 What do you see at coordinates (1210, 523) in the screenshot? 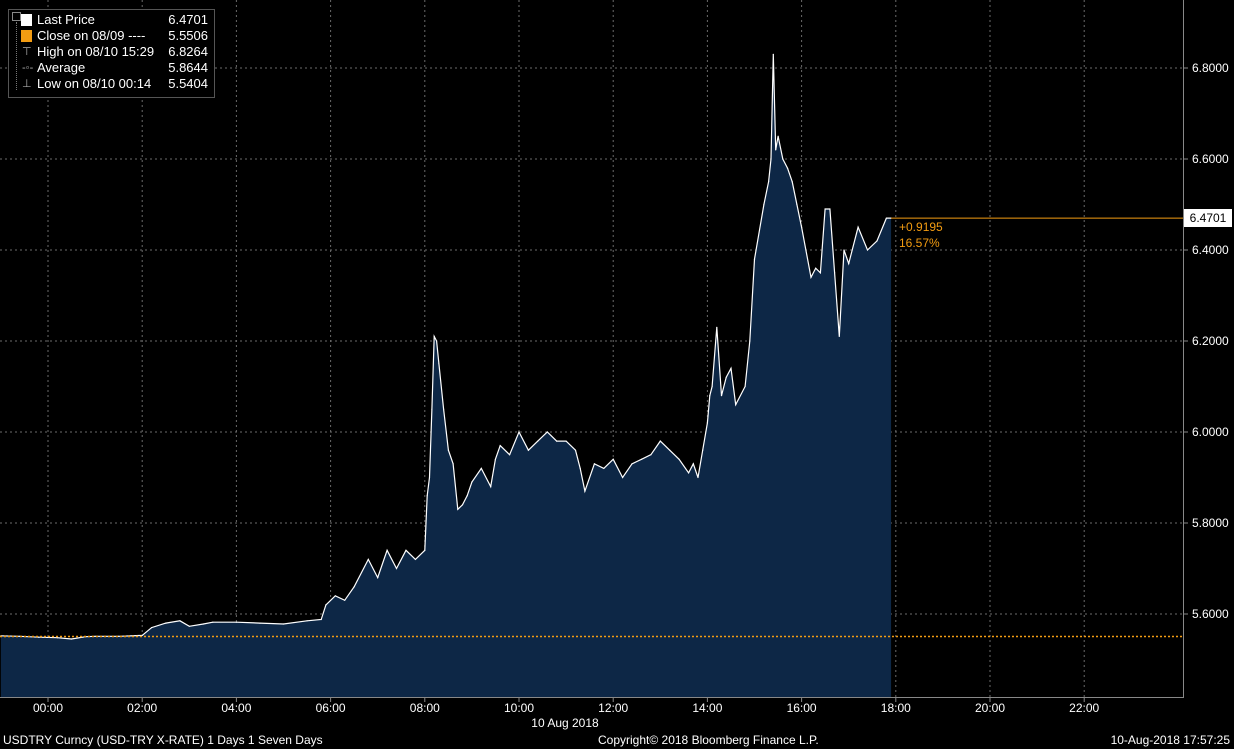
I see `y-tick-label: 5.8000` at bounding box center [1210, 523].